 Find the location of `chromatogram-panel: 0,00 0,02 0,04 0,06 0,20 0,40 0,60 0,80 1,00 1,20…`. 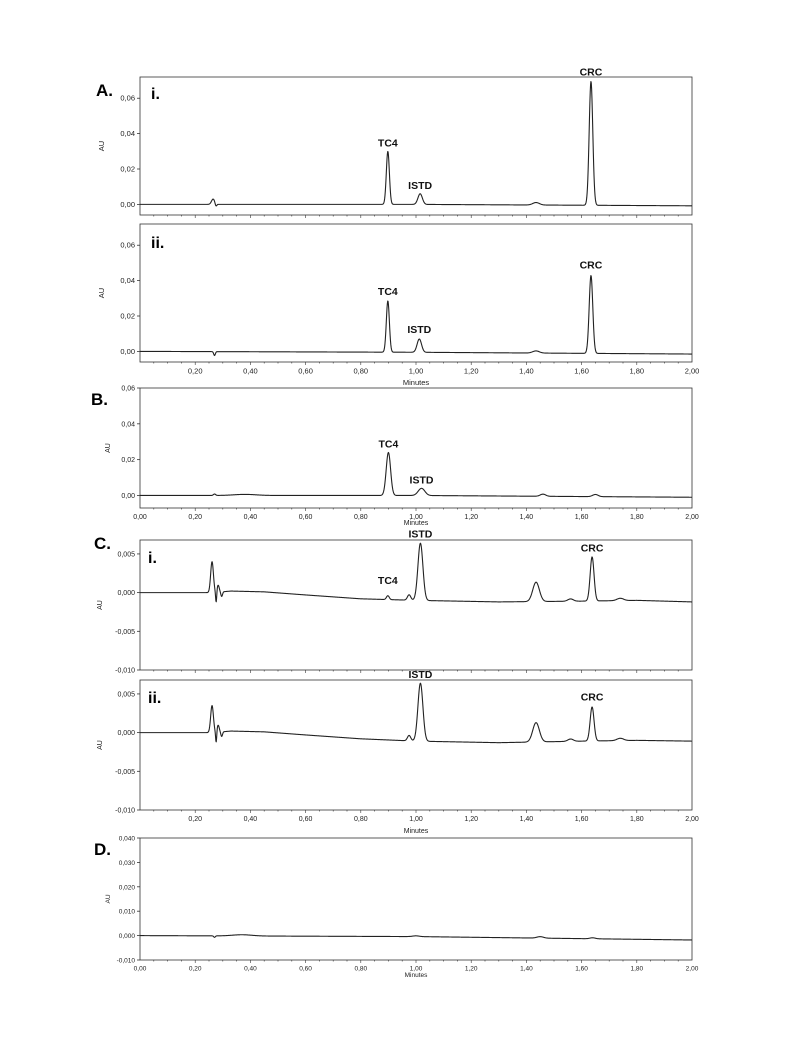

chromatogram-panel: 0,00 0,02 0,04 0,06 0,20 0,40 0,60 0,80 1,00 1,20… is located at coordinates (398, 305).